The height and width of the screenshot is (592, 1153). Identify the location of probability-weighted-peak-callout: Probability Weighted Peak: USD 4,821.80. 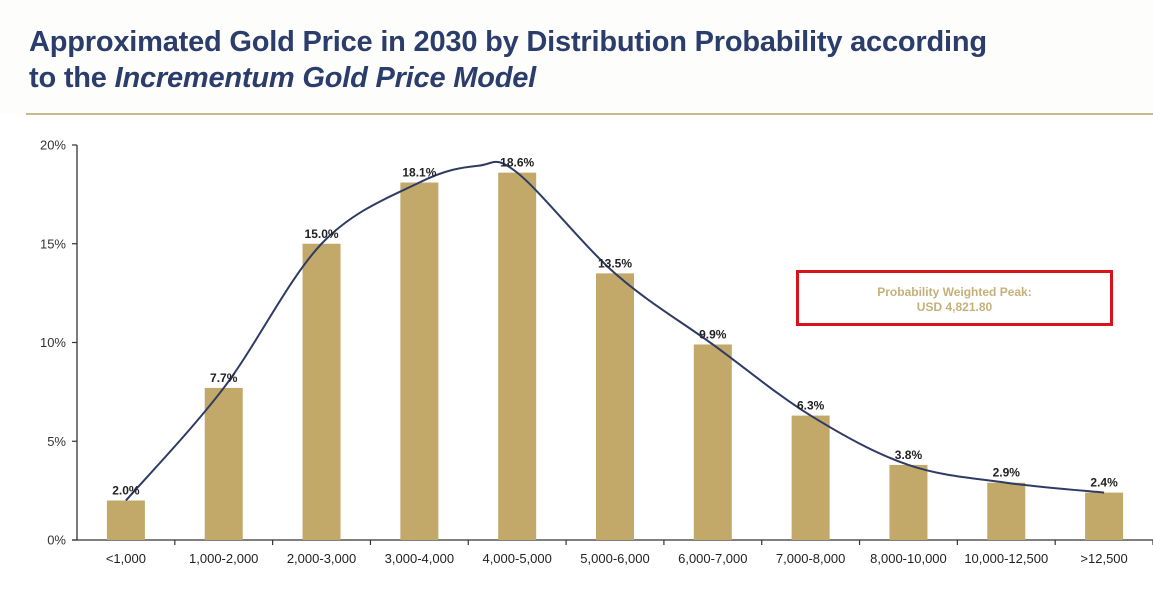
(954, 298).